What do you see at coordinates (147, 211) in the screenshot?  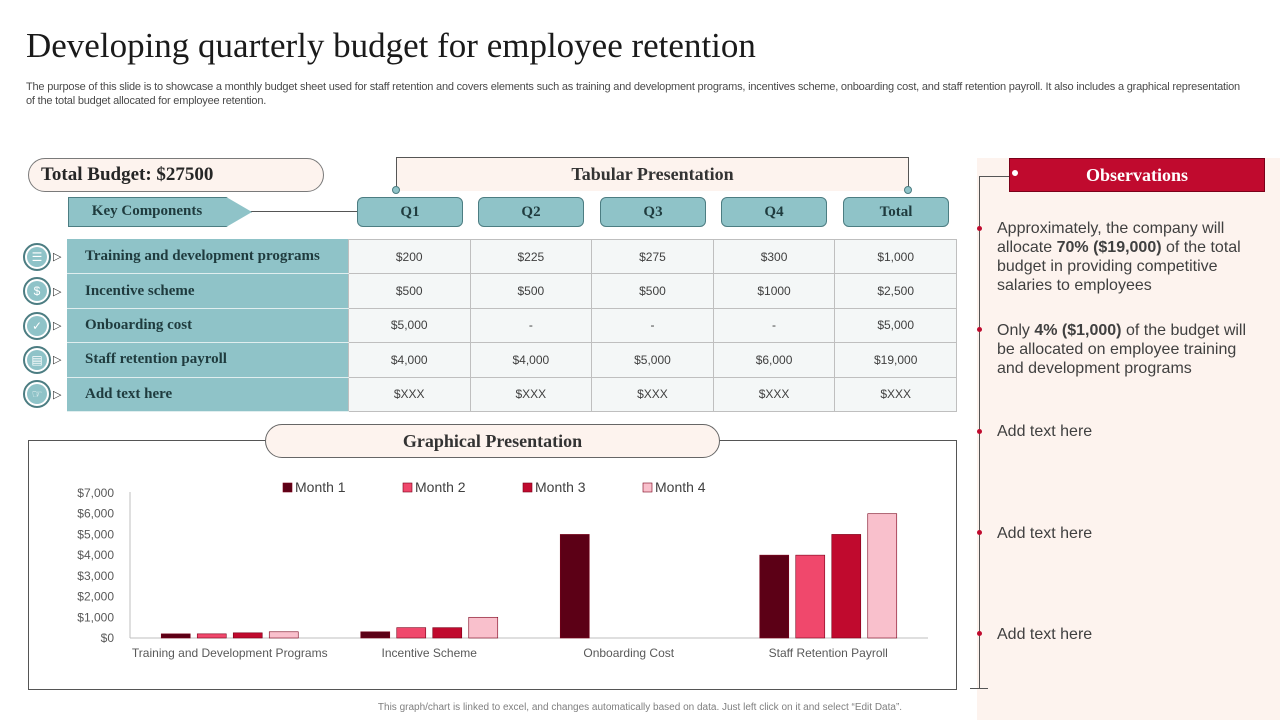 I see `key-components-label: Key Components` at bounding box center [147, 211].